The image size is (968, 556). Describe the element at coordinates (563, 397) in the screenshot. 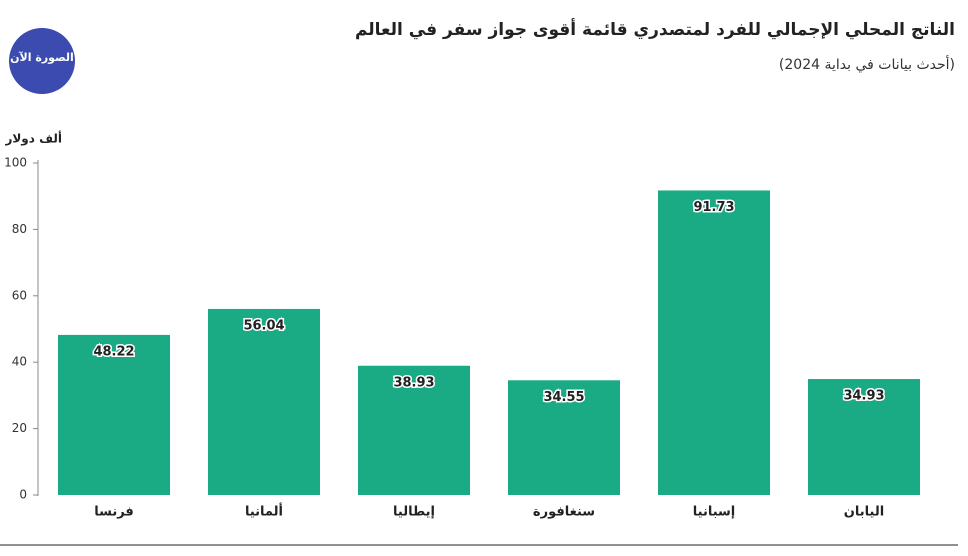

I see `value-label: 34.55` at that location.